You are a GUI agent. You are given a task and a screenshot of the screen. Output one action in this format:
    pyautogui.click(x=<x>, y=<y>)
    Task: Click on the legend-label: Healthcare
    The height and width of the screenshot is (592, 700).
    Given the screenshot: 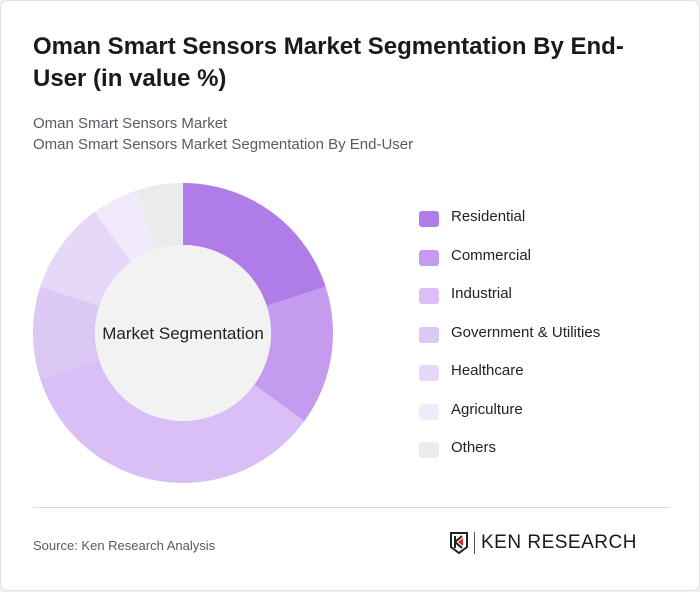 What is the action you would take?
    pyautogui.click(x=487, y=370)
    